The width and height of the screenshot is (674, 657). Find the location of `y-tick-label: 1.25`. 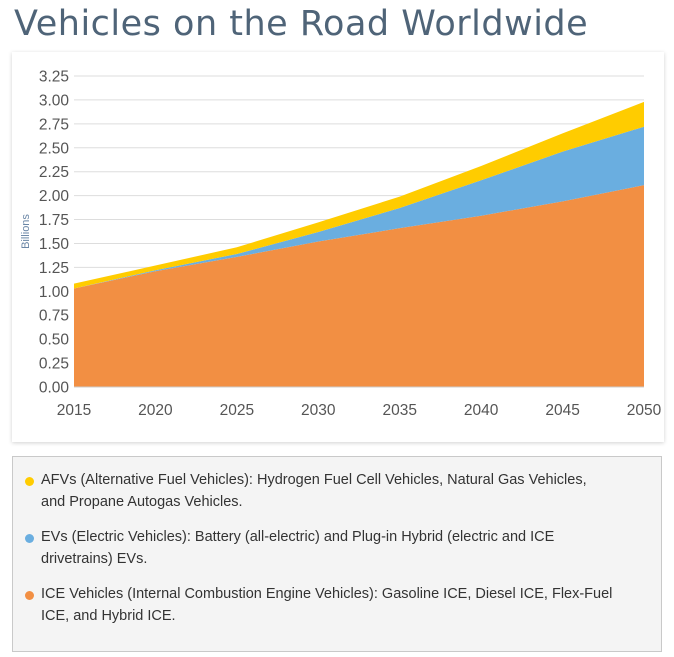

y-tick-label: 1.25 is located at coordinates (54, 268).